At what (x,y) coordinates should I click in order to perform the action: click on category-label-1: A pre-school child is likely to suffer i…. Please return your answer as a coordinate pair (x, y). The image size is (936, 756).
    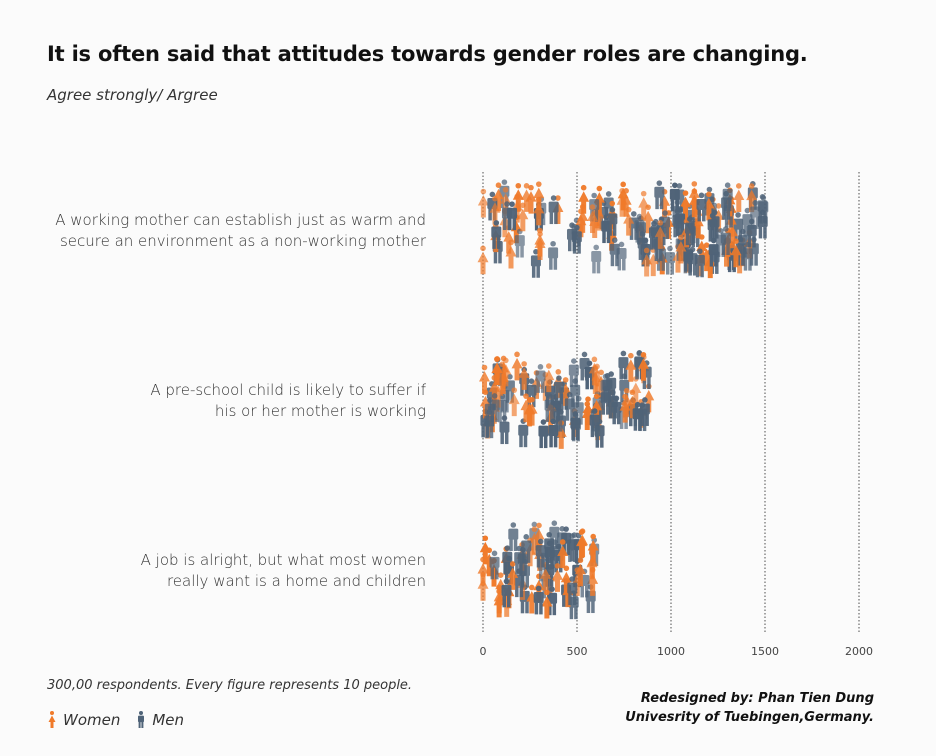
    Looking at the image, I should click on (226, 401).